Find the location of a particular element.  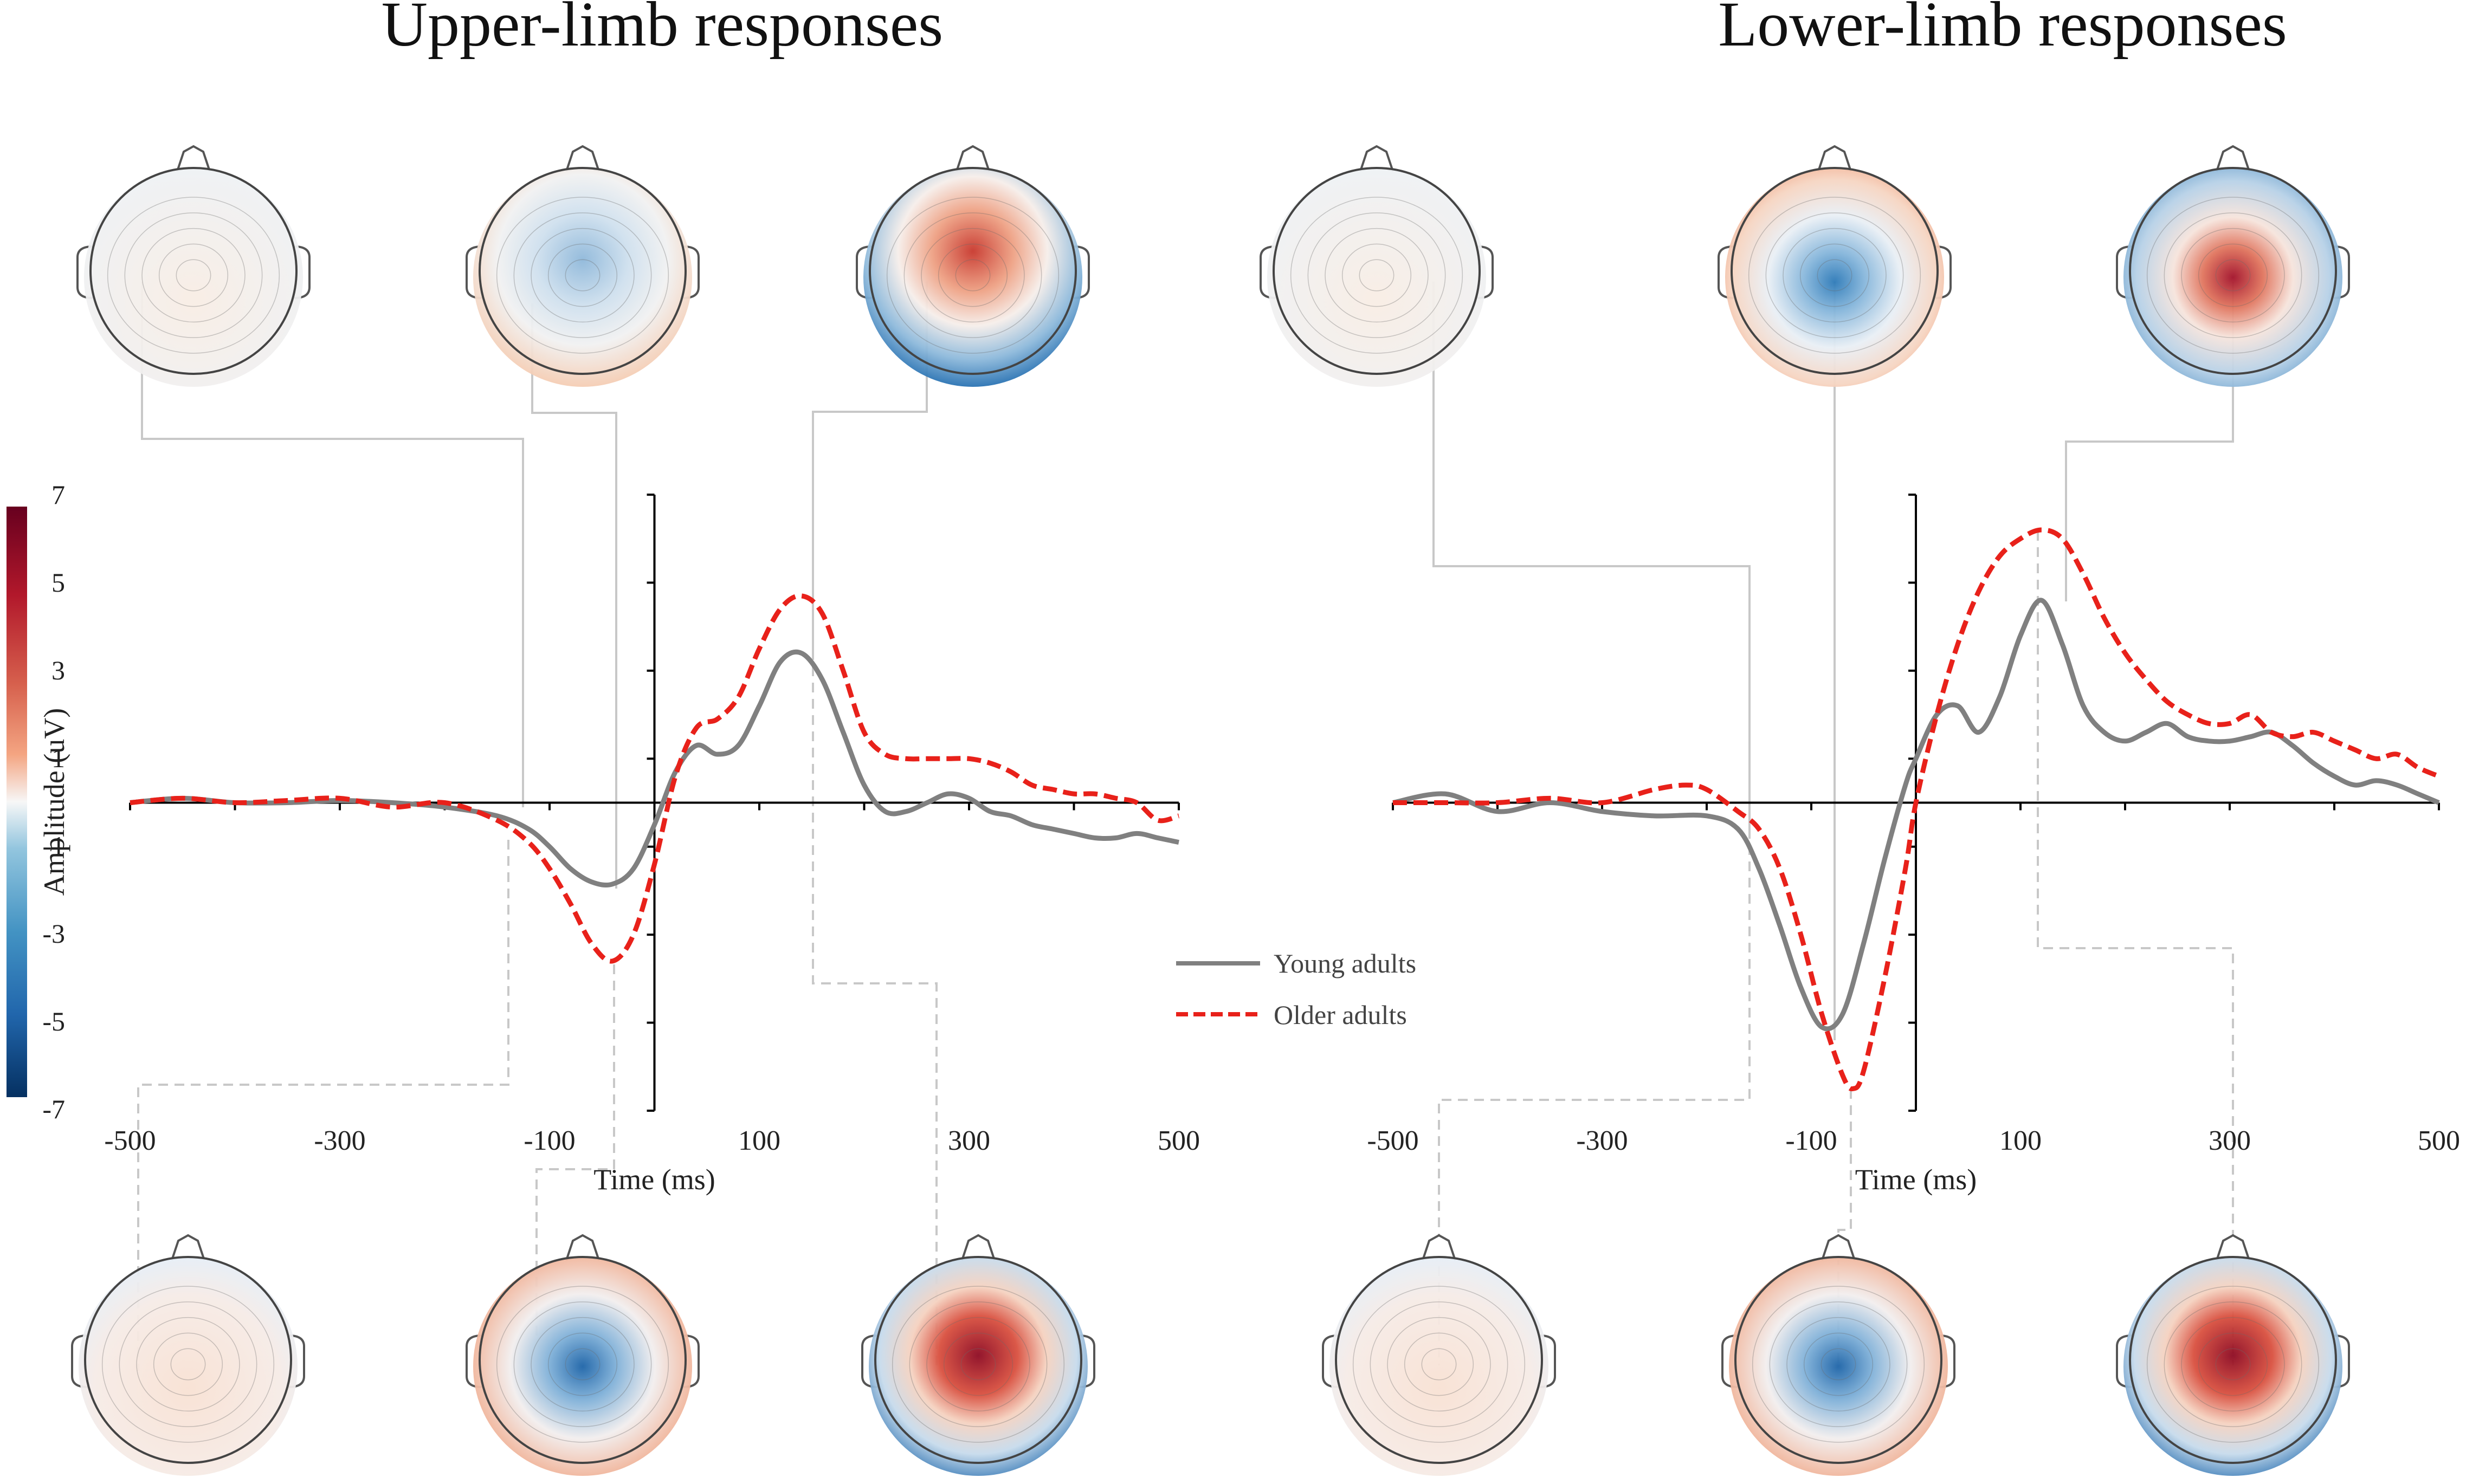

upper-panel-title: Upper-limb responses is located at coordinates (663, 30).